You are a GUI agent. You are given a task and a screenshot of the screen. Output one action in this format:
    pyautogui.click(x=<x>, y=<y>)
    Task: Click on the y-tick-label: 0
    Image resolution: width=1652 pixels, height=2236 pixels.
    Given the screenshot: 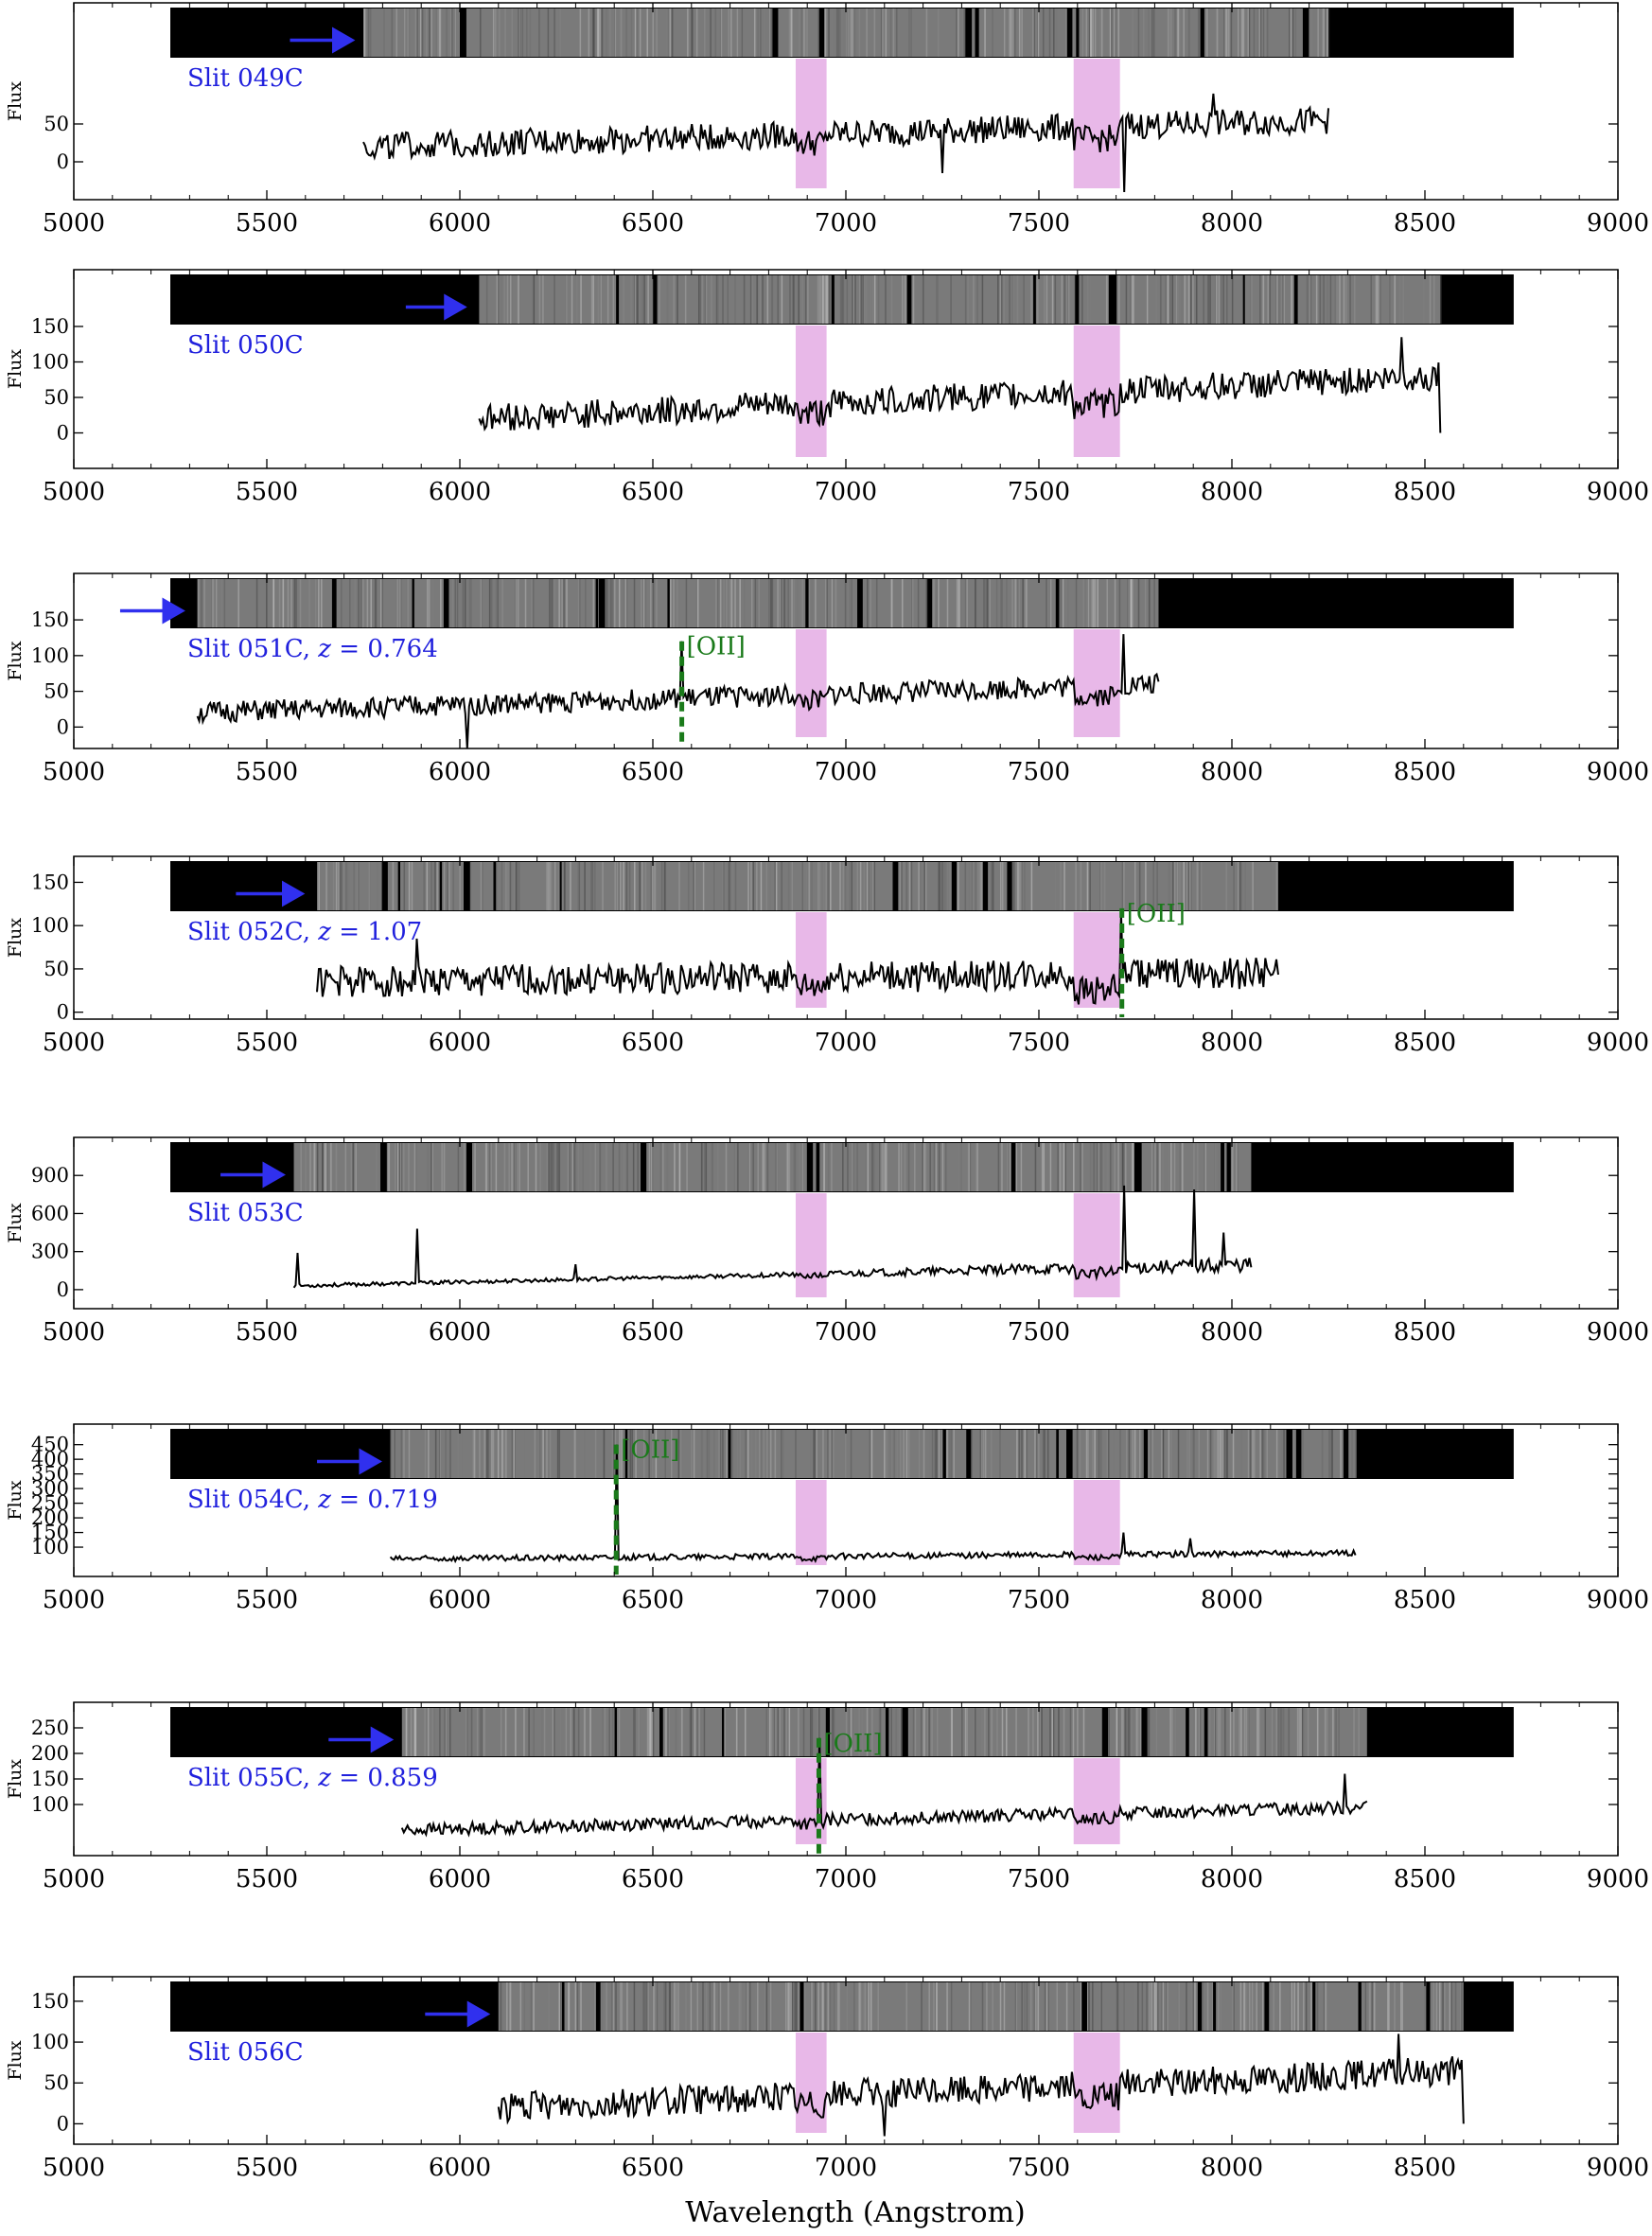 What is the action you would take?
    pyautogui.click(x=63, y=162)
    